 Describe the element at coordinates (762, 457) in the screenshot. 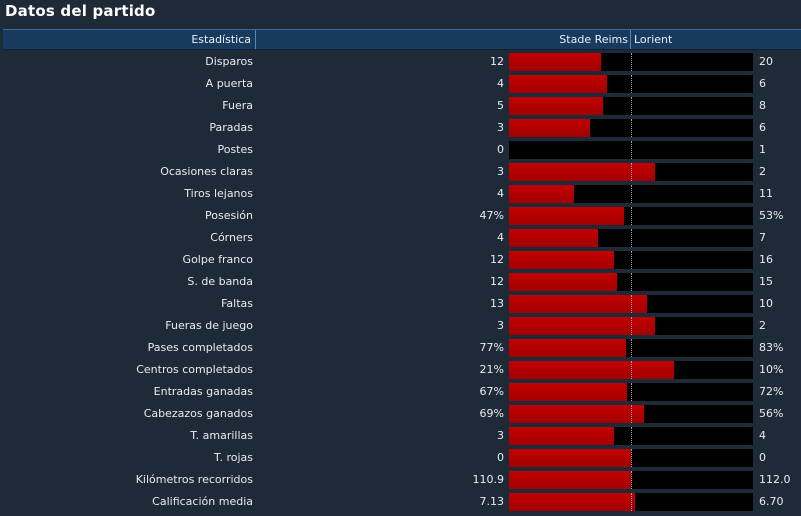

I see `away-value: 0` at that location.